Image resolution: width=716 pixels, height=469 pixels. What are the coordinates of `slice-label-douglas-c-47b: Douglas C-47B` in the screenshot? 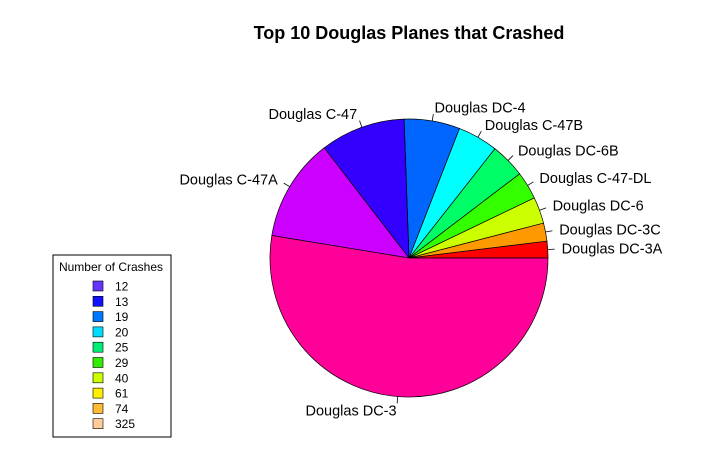 It's located at (534, 126).